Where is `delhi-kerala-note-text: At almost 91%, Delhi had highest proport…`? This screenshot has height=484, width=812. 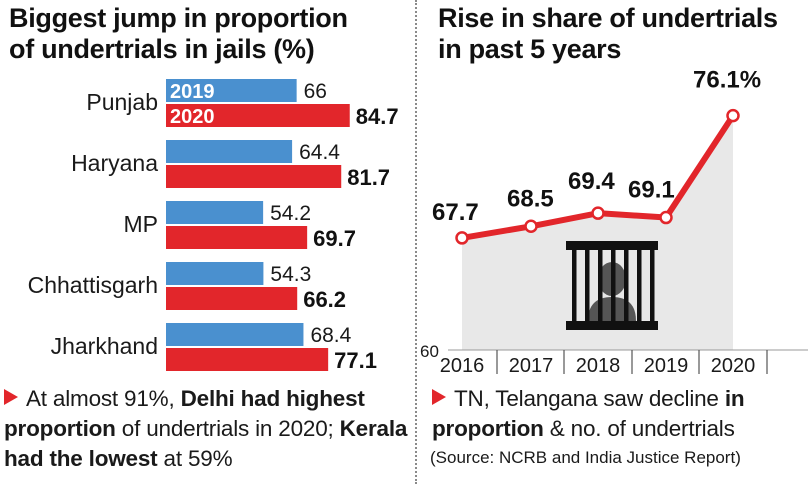
delhi-kerala-note-text: At almost 91%, Delhi had highest proport… is located at coordinates (205, 428).